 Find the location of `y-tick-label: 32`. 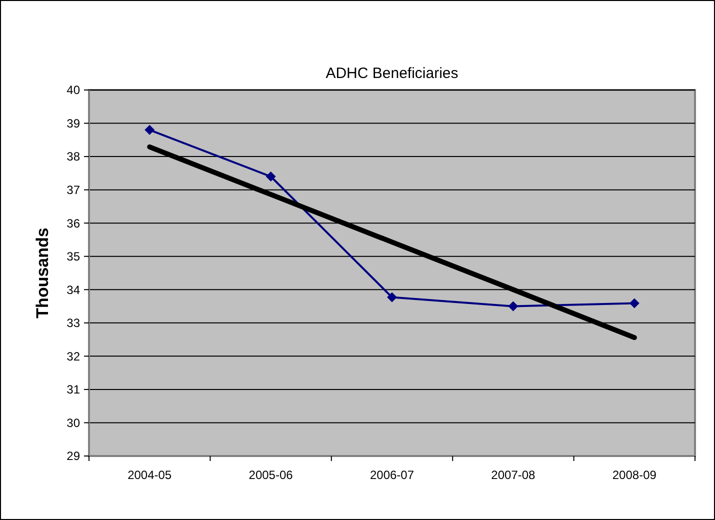

y-tick-label: 32 is located at coordinates (73, 356).